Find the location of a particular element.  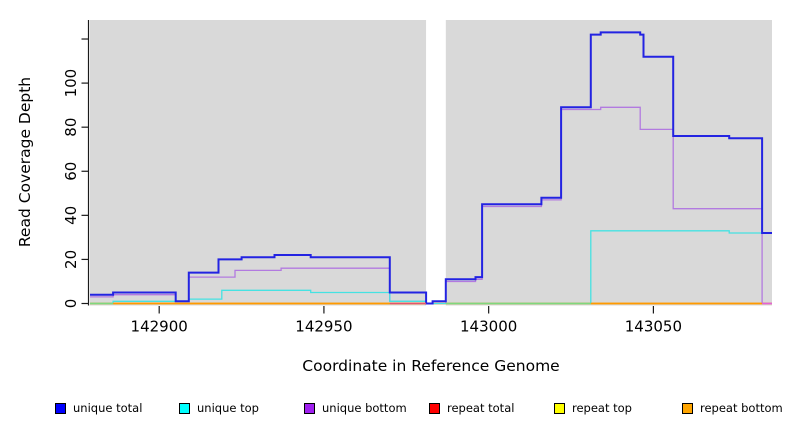

repeat-bottom-swatch-icon is located at coordinates (687, 408).